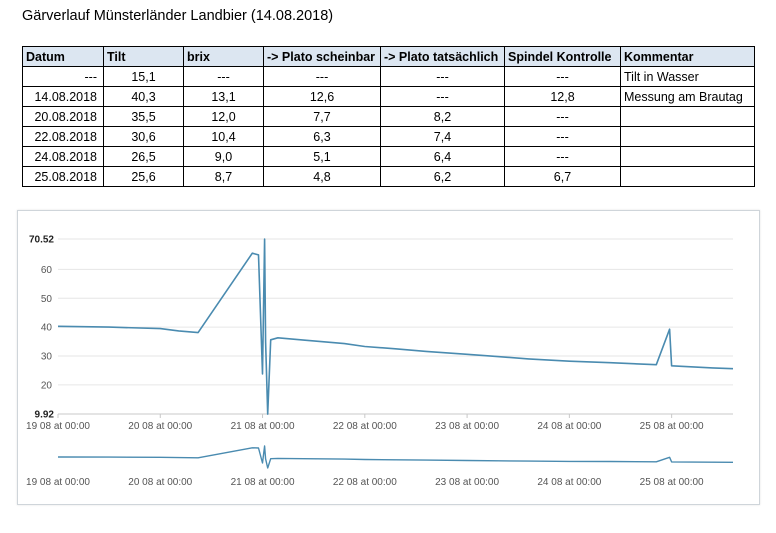 The image size is (776, 533). What do you see at coordinates (160, 482) in the screenshot?
I see `navigator-x-tick-label: 20 08 at 00:00` at bounding box center [160, 482].